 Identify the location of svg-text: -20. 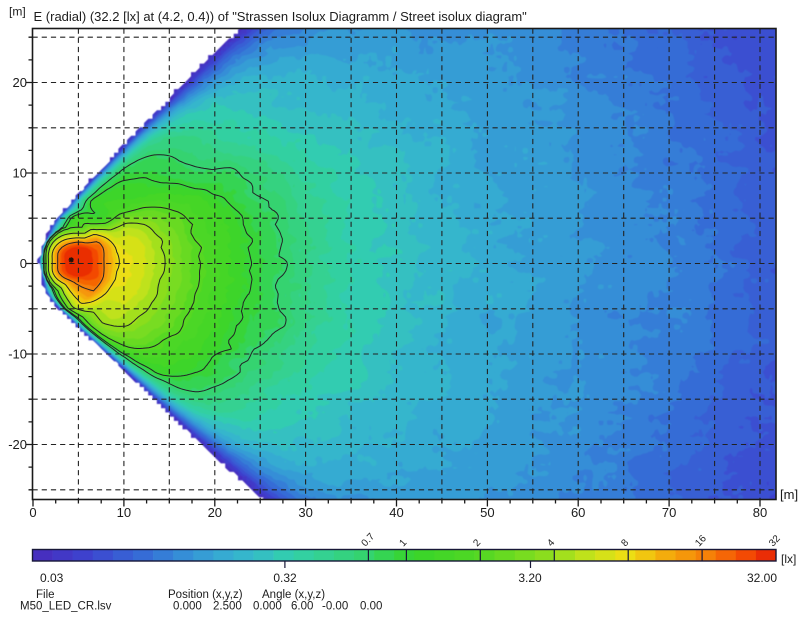
(17, 444).